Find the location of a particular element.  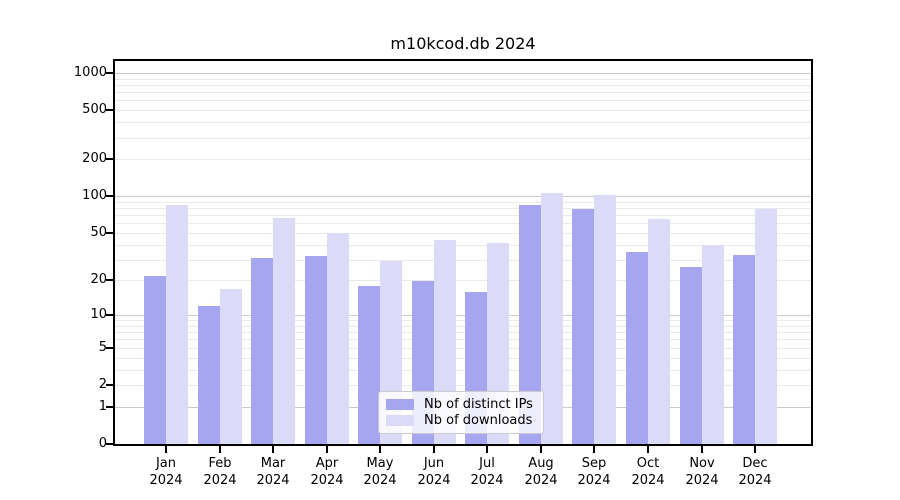

x-tick-jun is located at coordinates (434, 449).